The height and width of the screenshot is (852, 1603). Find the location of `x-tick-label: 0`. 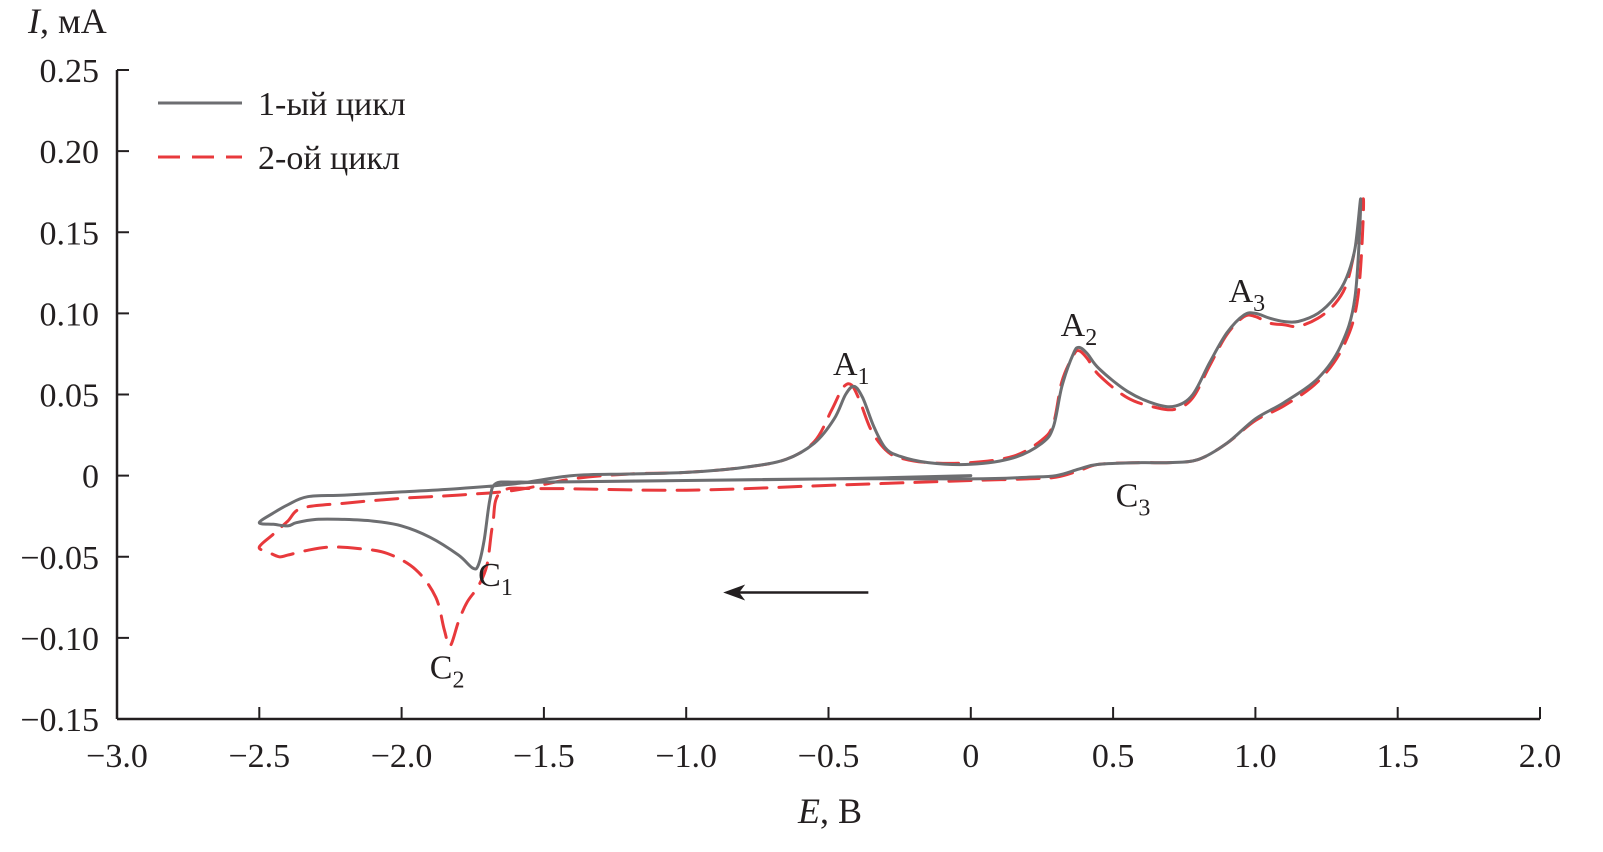

x-tick-label: 0 is located at coordinates (970, 756).